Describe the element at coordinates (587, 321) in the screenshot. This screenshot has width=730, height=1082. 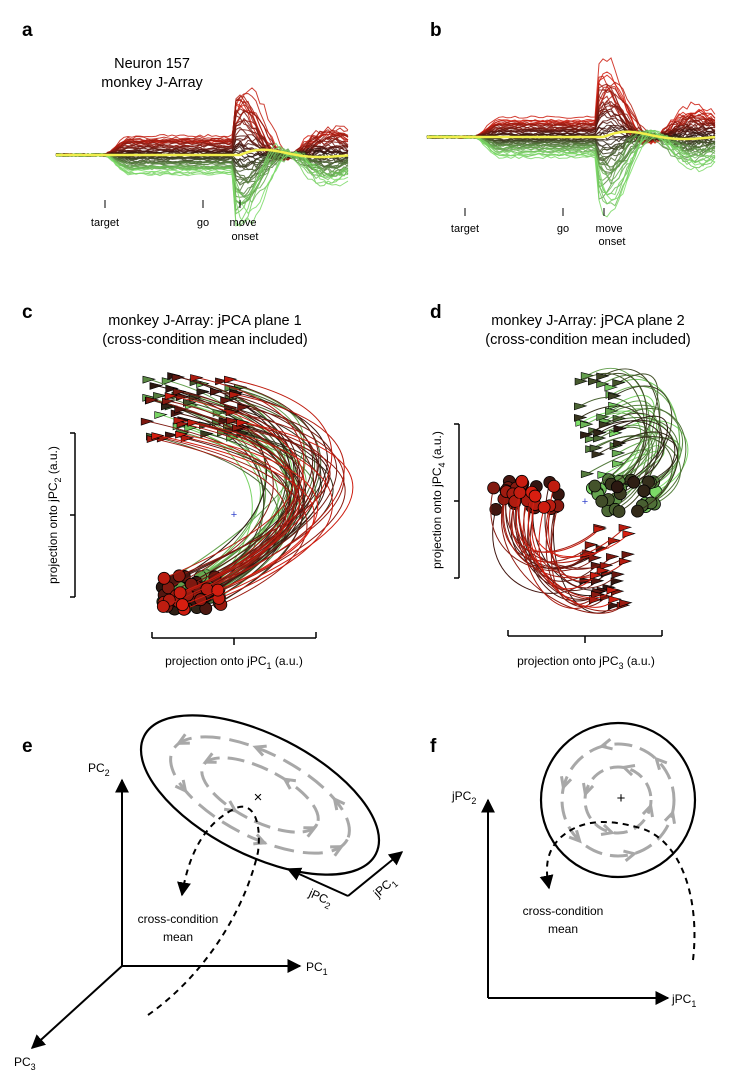
I see `panel-d-title-line1: monkey J-Array: jPCA plane 2` at that location.